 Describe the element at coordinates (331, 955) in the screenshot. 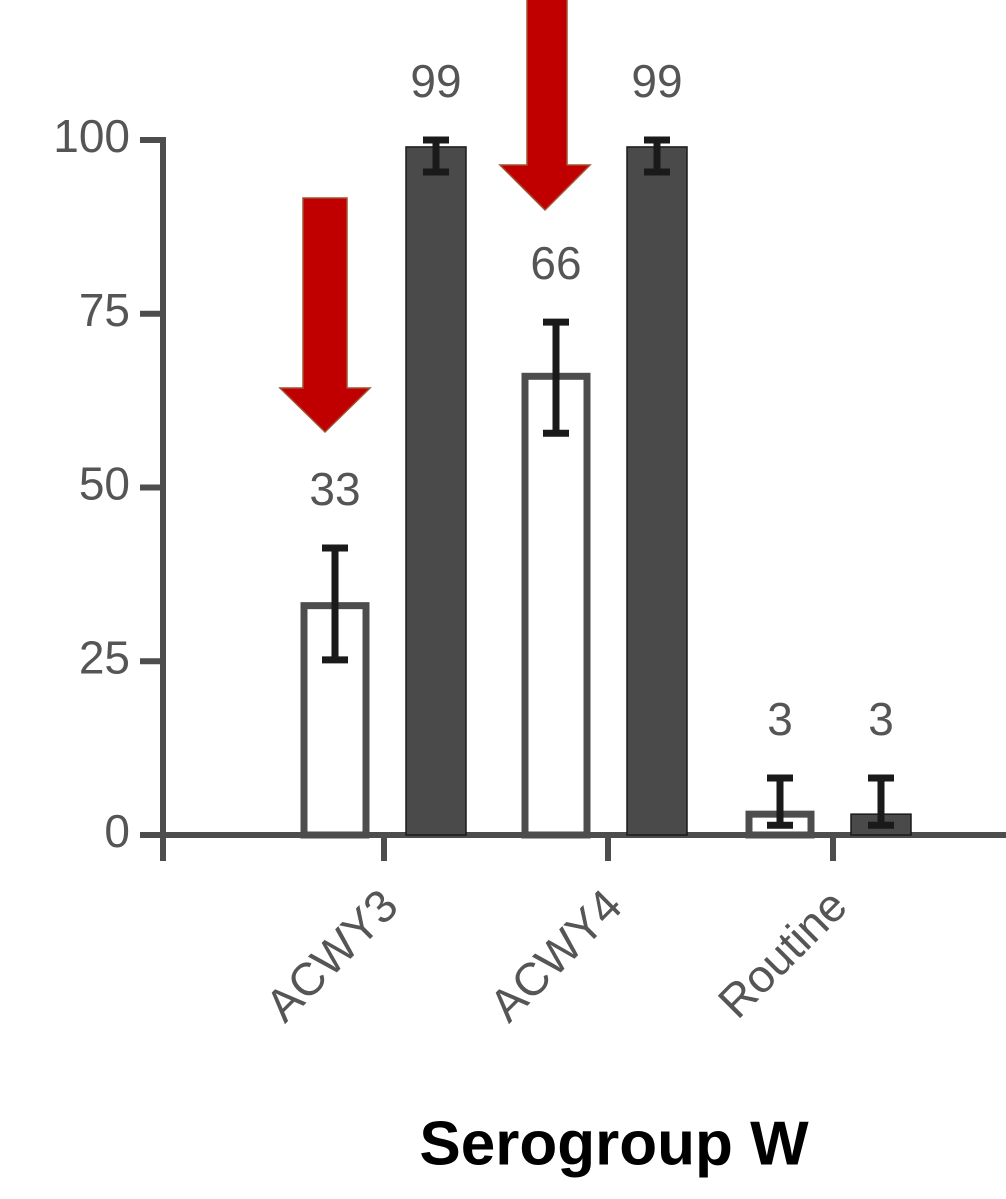

I see `x-tick-label: ACWY3` at that location.